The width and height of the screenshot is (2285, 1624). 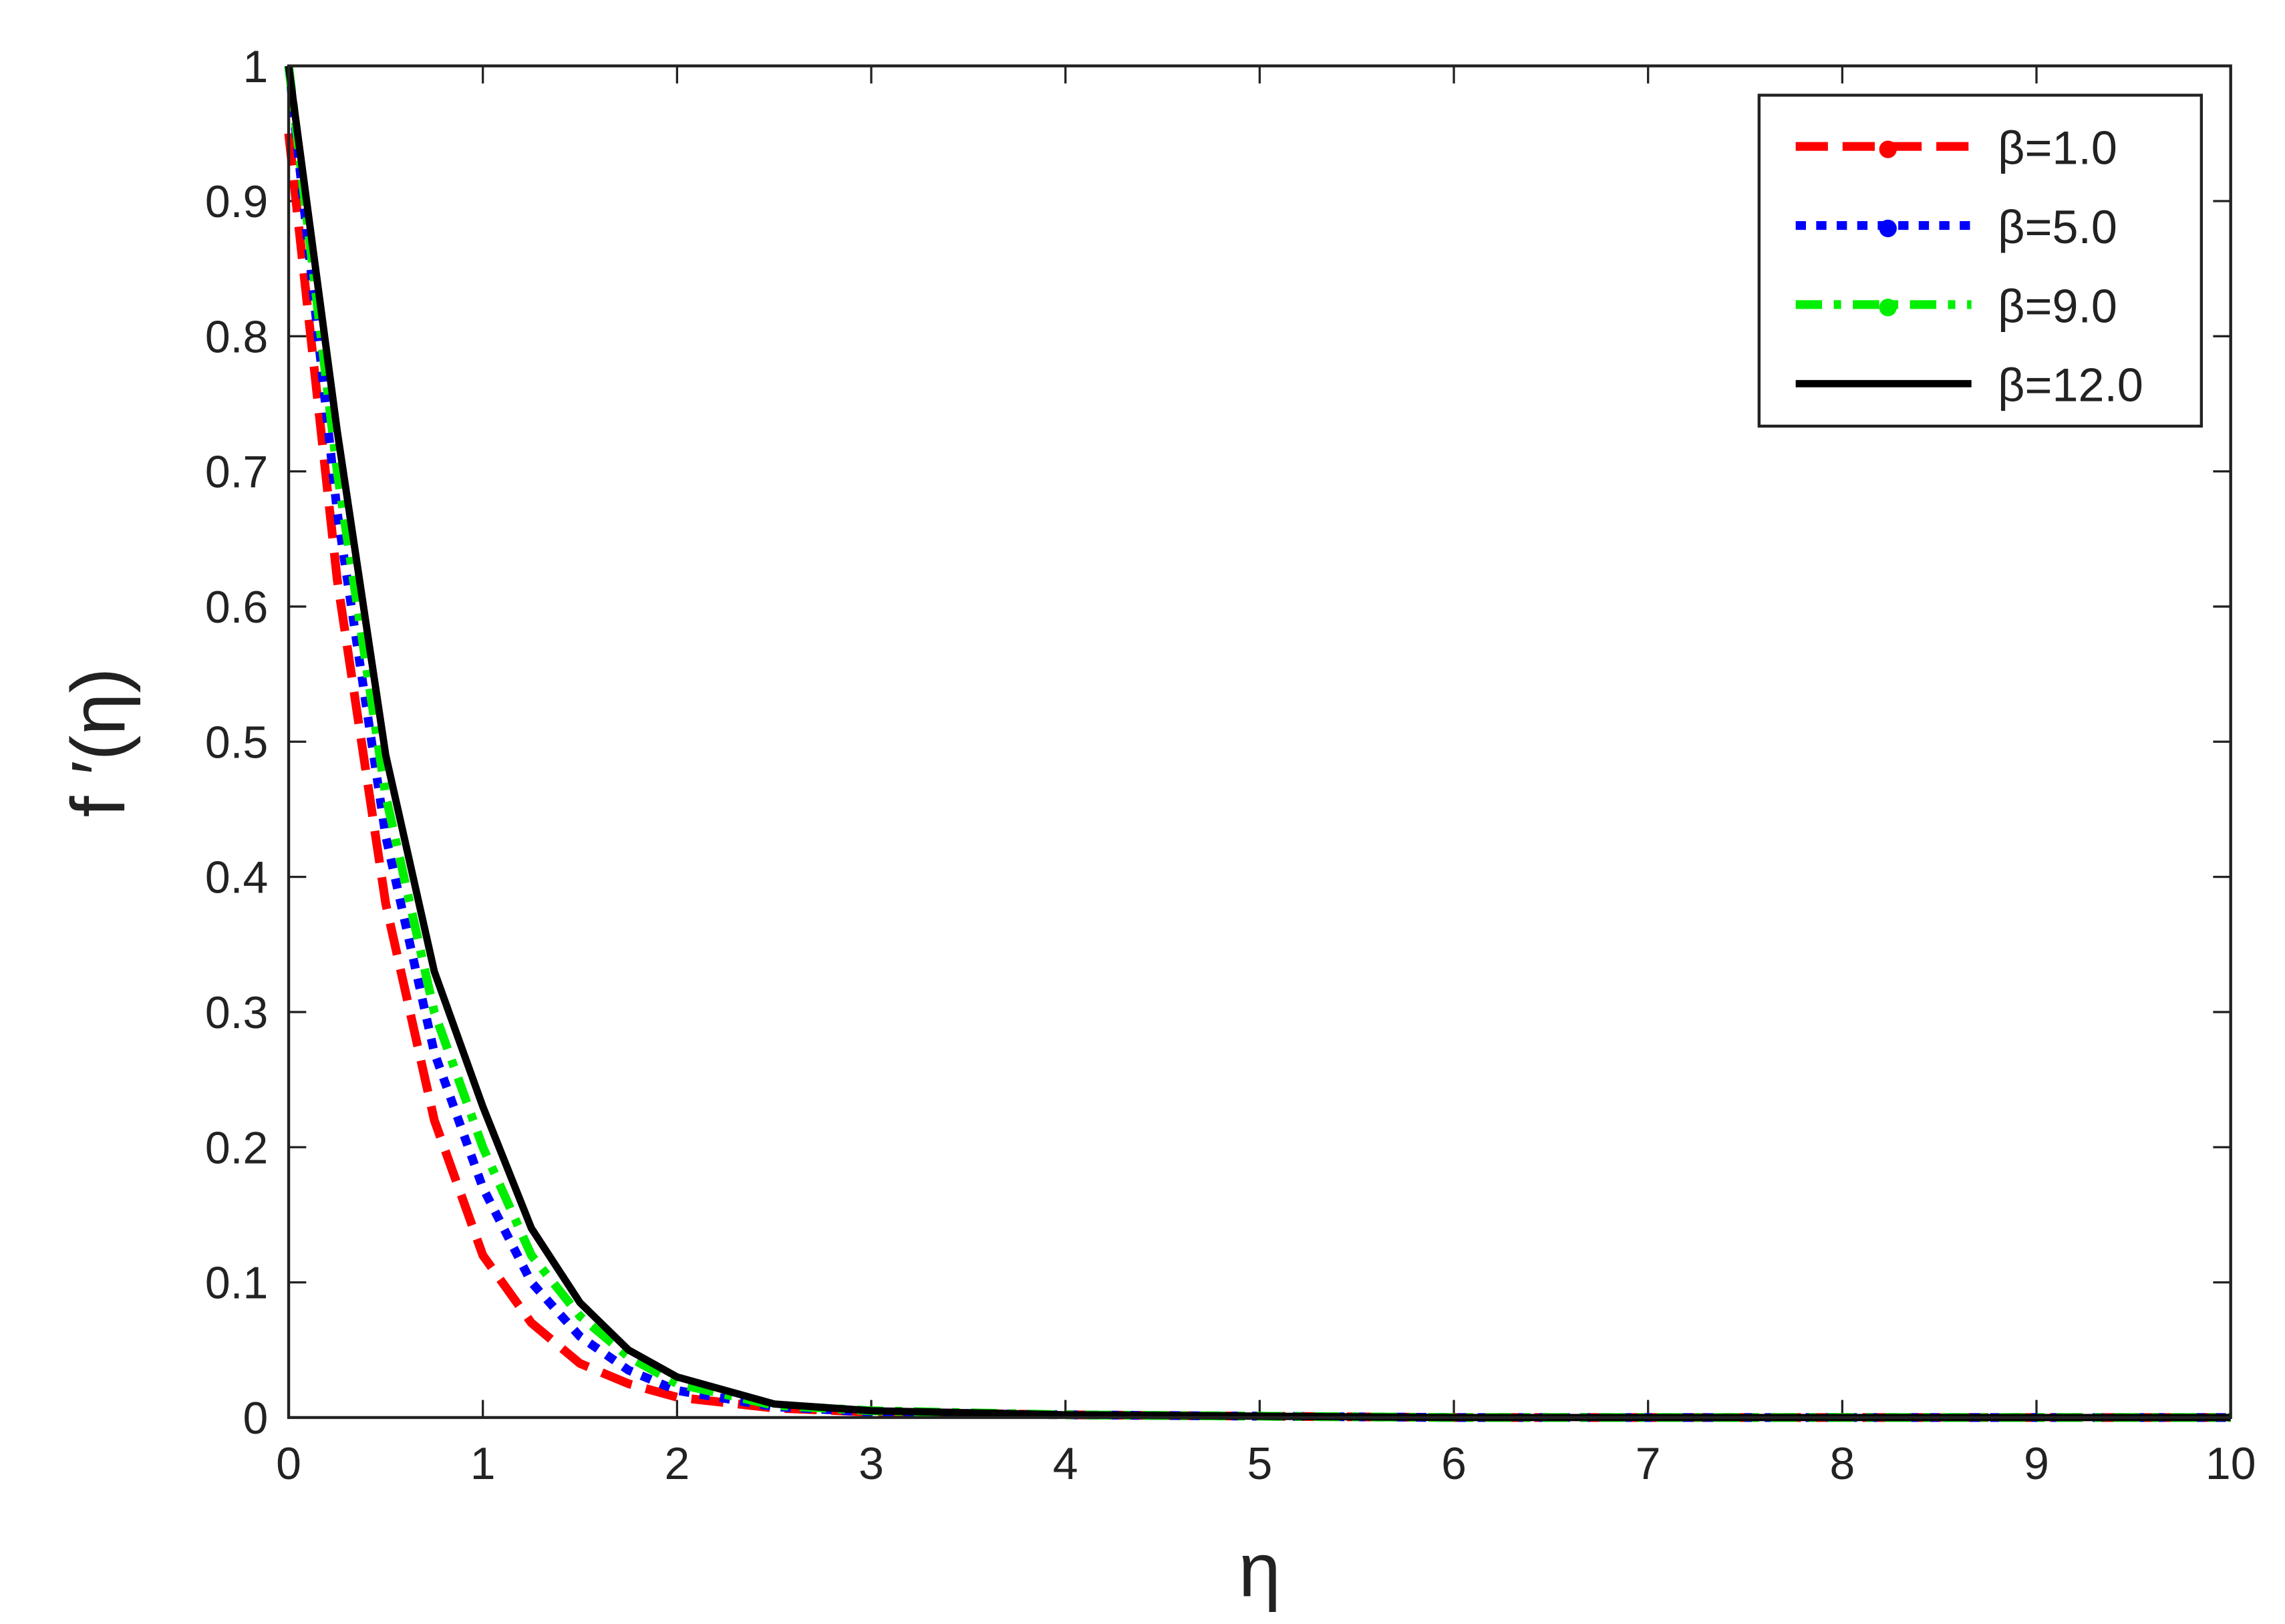 What do you see at coordinates (2057, 227) in the screenshot?
I see `legend-label: β=5.0` at bounding box center [2057, 227].